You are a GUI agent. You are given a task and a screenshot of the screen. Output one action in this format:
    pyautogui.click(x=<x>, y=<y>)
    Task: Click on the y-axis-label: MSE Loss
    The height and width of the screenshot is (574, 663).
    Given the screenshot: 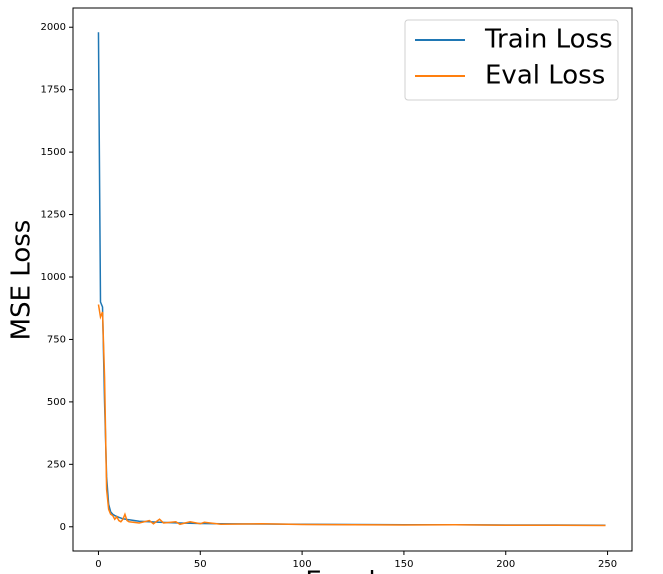 What is the action you would take?
    pyautogui.click(x=22, y=280)
    